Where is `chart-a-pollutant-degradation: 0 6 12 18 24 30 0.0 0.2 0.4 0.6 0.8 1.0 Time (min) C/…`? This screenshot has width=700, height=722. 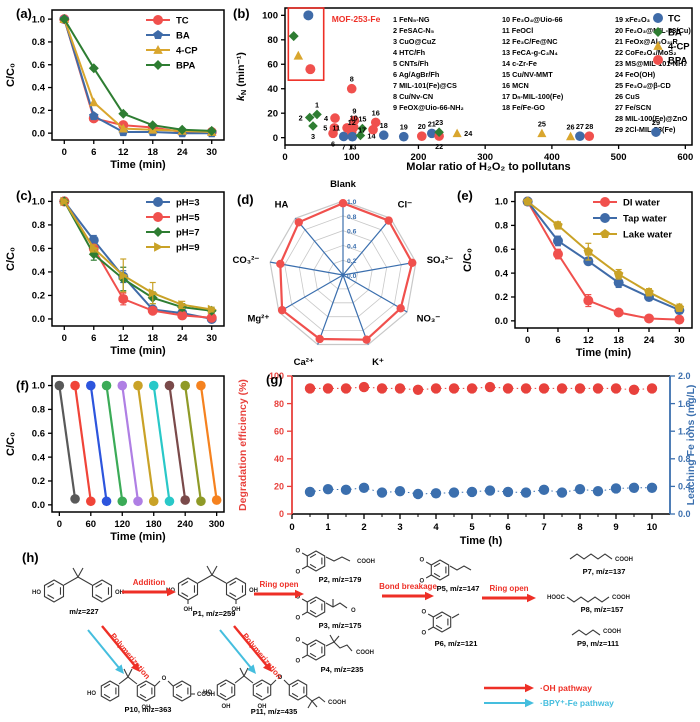 chart-a-pollutant-degradation: 0 6 12 18 24 30 0.0 0.2 0.4 0.6 0.8 1.0 Time (min) C/… is located at coordinates (115, 90).